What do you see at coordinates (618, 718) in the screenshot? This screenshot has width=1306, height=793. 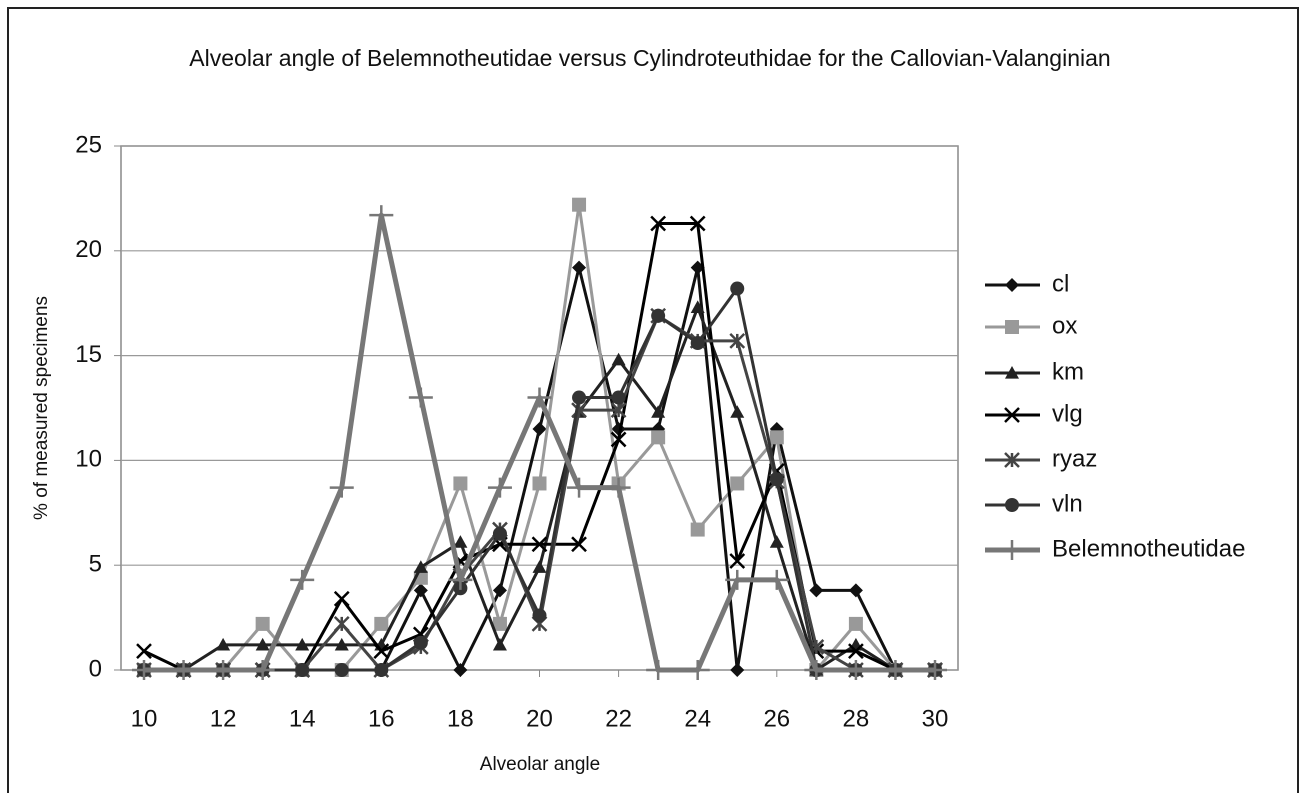 I see `x-tick-label: 22` at bounding box center [618, 718].